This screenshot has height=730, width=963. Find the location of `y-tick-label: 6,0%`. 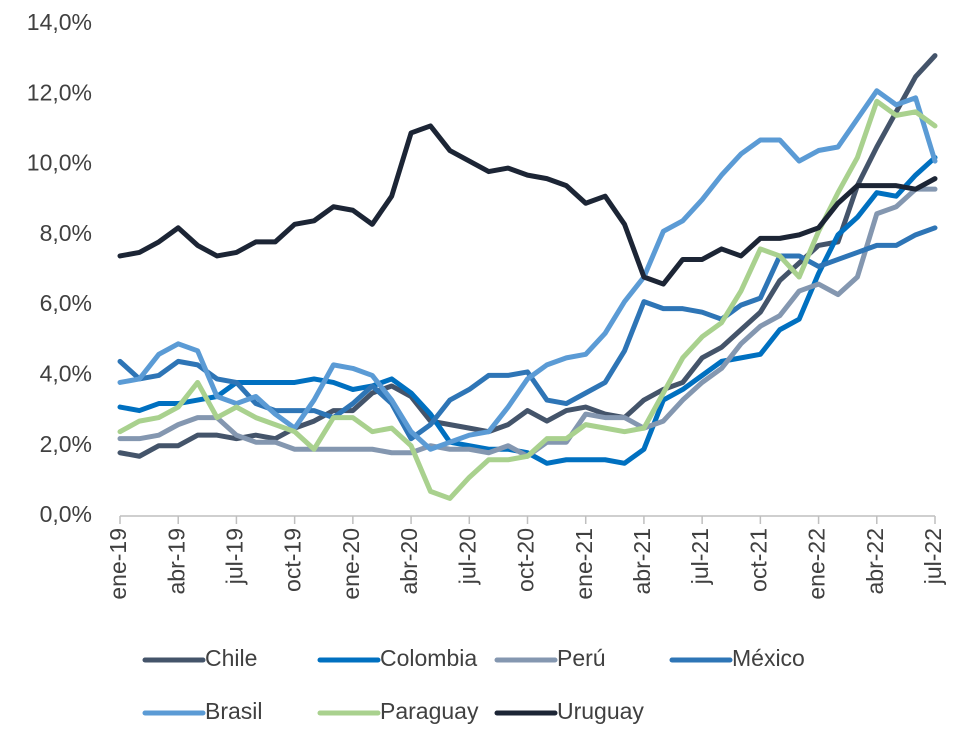

y-tick-label: 6,0% is located at coordinates (66, 303).